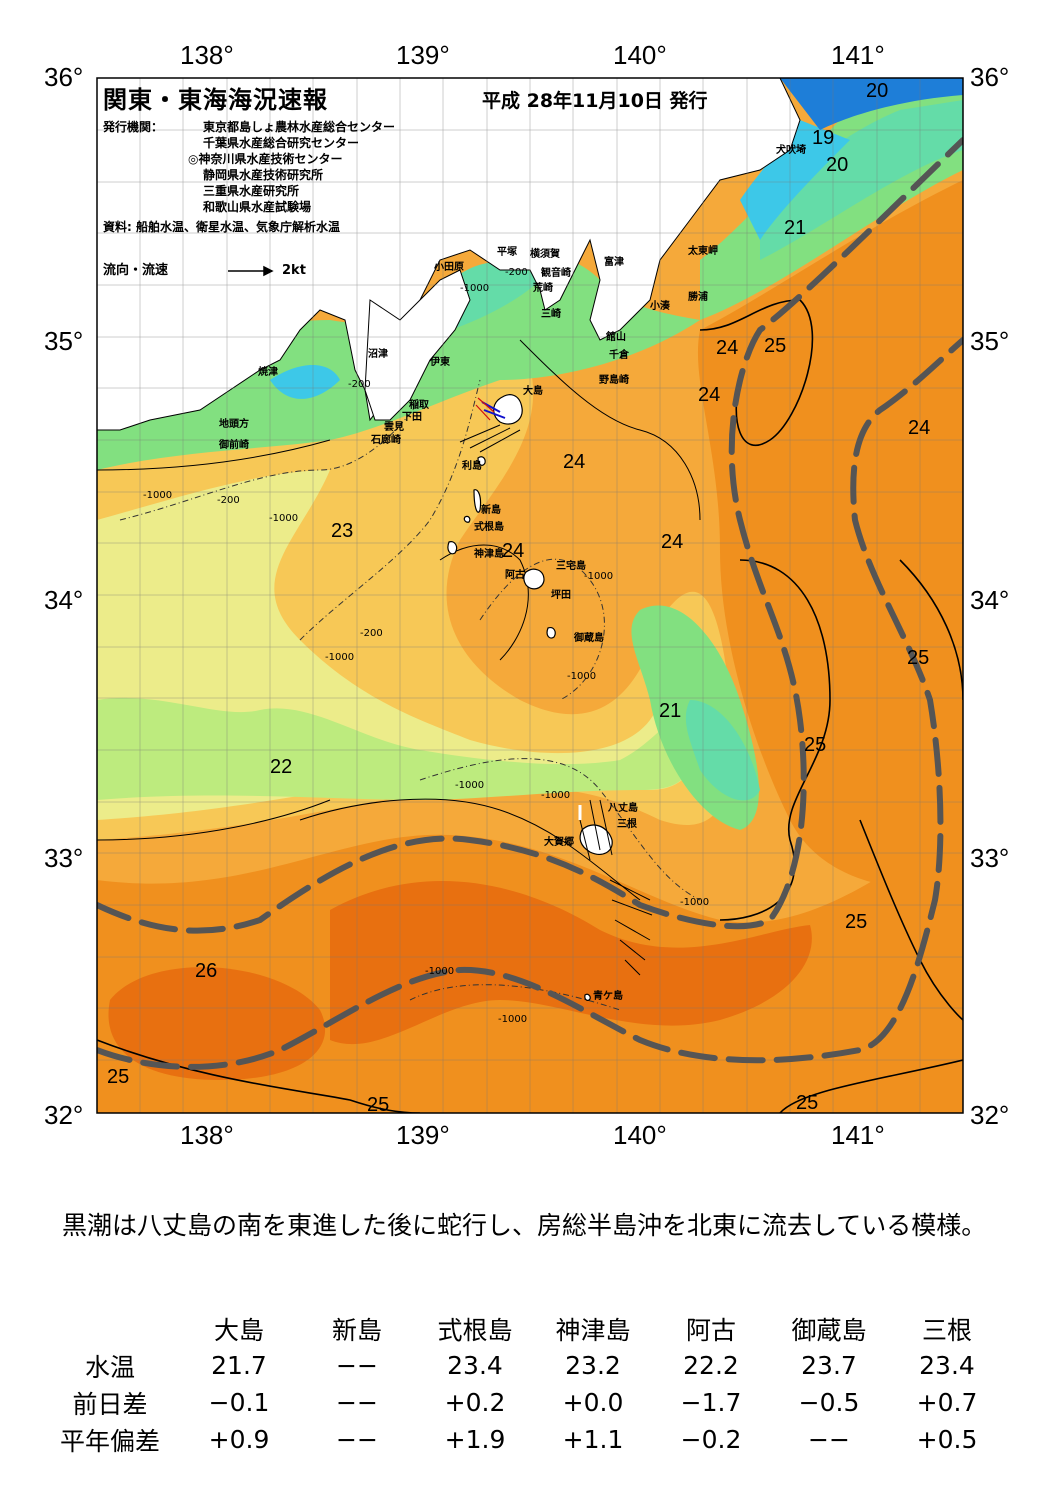 Image resolution: width=1064 pixels, height=1503 pixels. What do you see at coordinates (257, 207) in the screenshot?
I see `publisher-6: 和歌山県水産試験場` at bounding box center [257, 207].